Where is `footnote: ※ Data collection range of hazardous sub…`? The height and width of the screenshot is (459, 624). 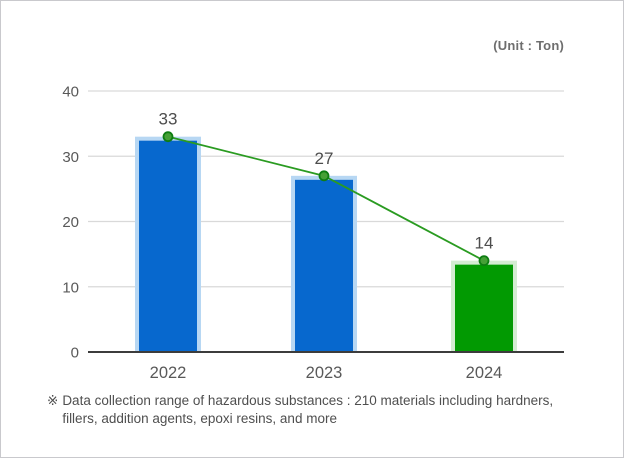
footnote: ※ Data collection range of hazardous sub… is located at coordinates (300, 410).